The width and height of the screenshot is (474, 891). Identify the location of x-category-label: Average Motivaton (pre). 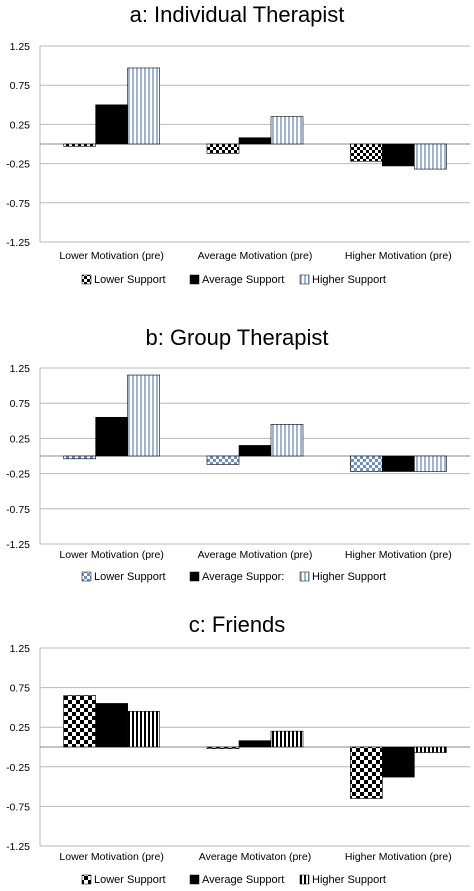
(255, 857).